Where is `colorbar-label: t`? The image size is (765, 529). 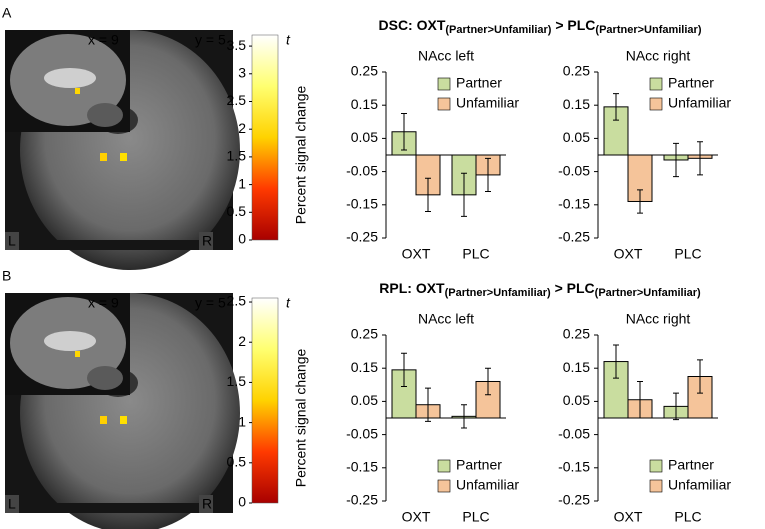 colorbar-label: t is located at coordinates (288, 40).